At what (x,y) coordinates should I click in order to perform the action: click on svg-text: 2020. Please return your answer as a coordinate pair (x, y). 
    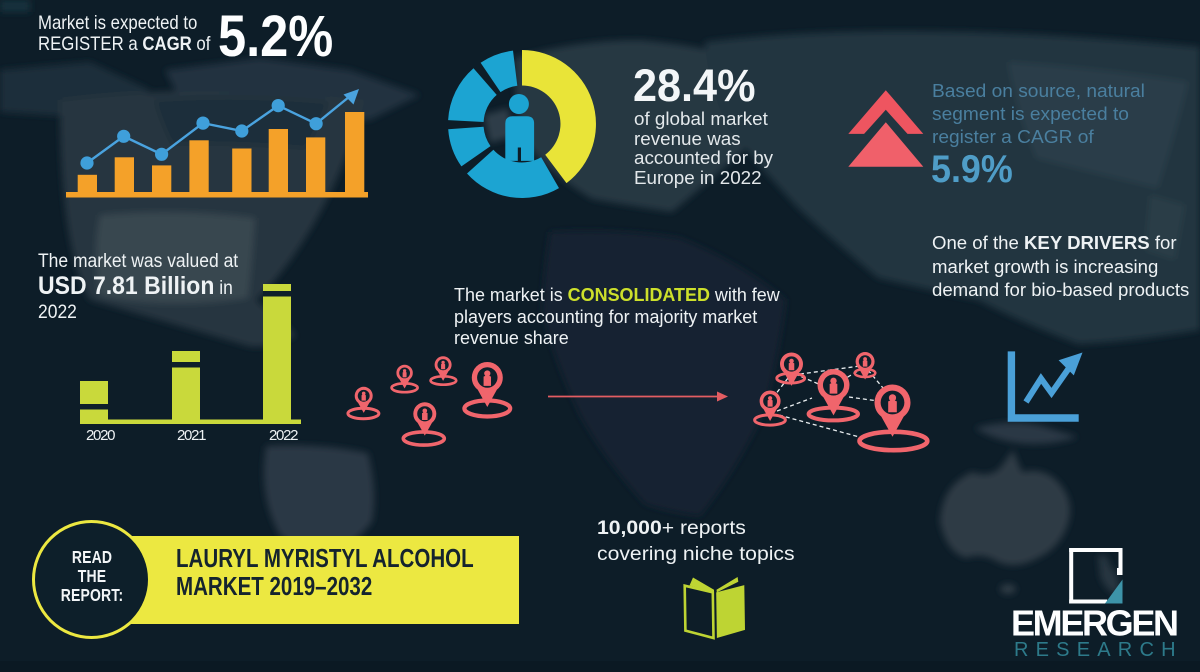
    Looking at the image, I should click on (101, 435).